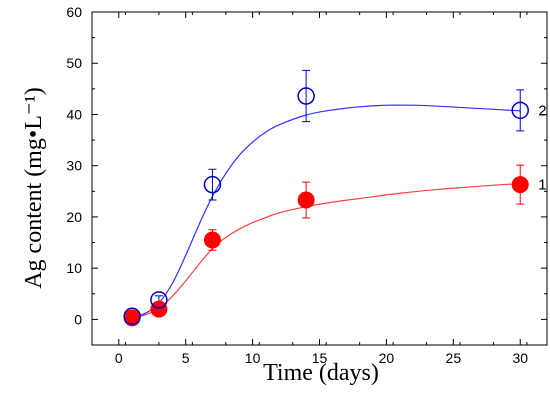 The width and height of the screenshot is (550, 417). Describe the element at coordinates (542, 110) in the screenshot. I see `series-label-2: 2` at that location.